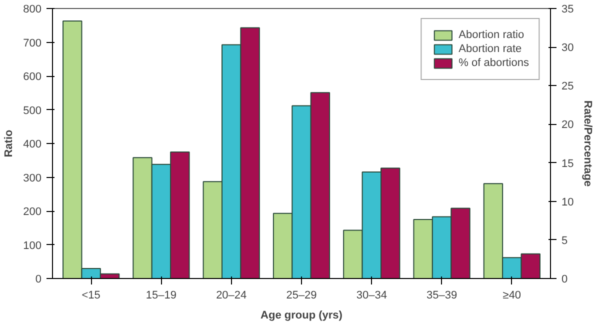 The image size is (600, 324). I want to click on y-tick-label: 700, so click(32, 43).